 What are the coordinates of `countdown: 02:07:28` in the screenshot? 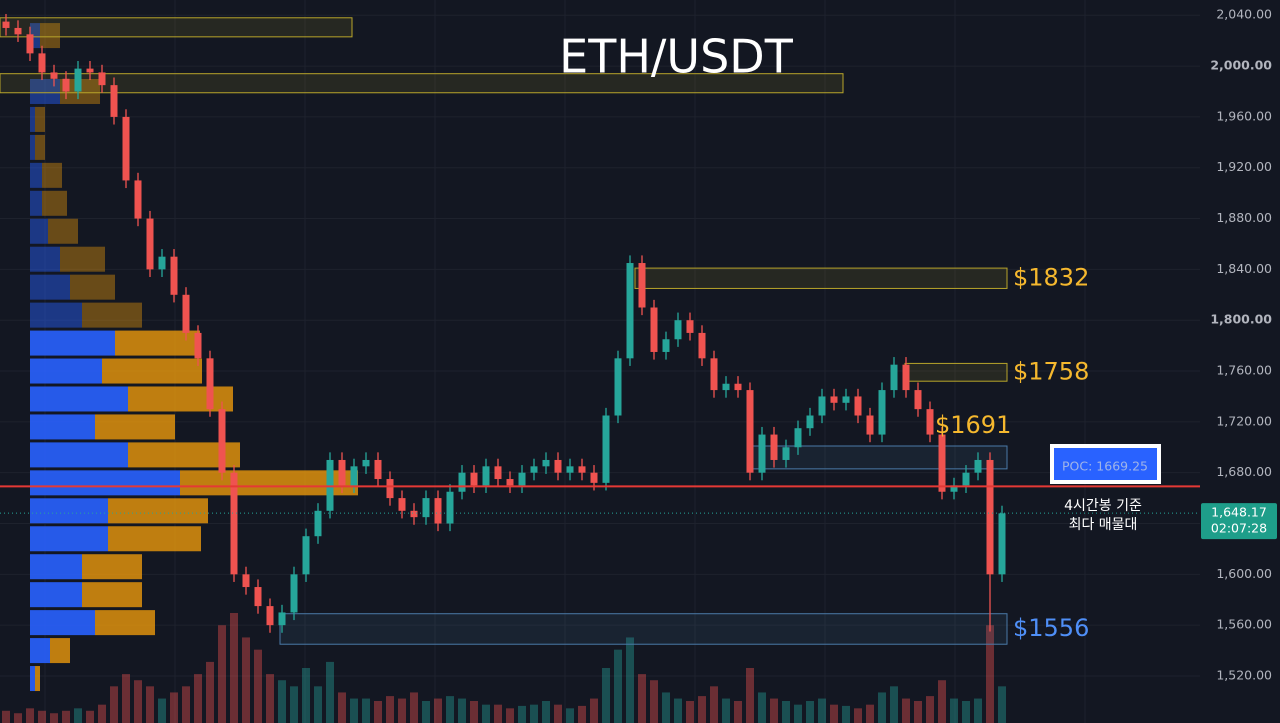 It's located at (1239, 528).